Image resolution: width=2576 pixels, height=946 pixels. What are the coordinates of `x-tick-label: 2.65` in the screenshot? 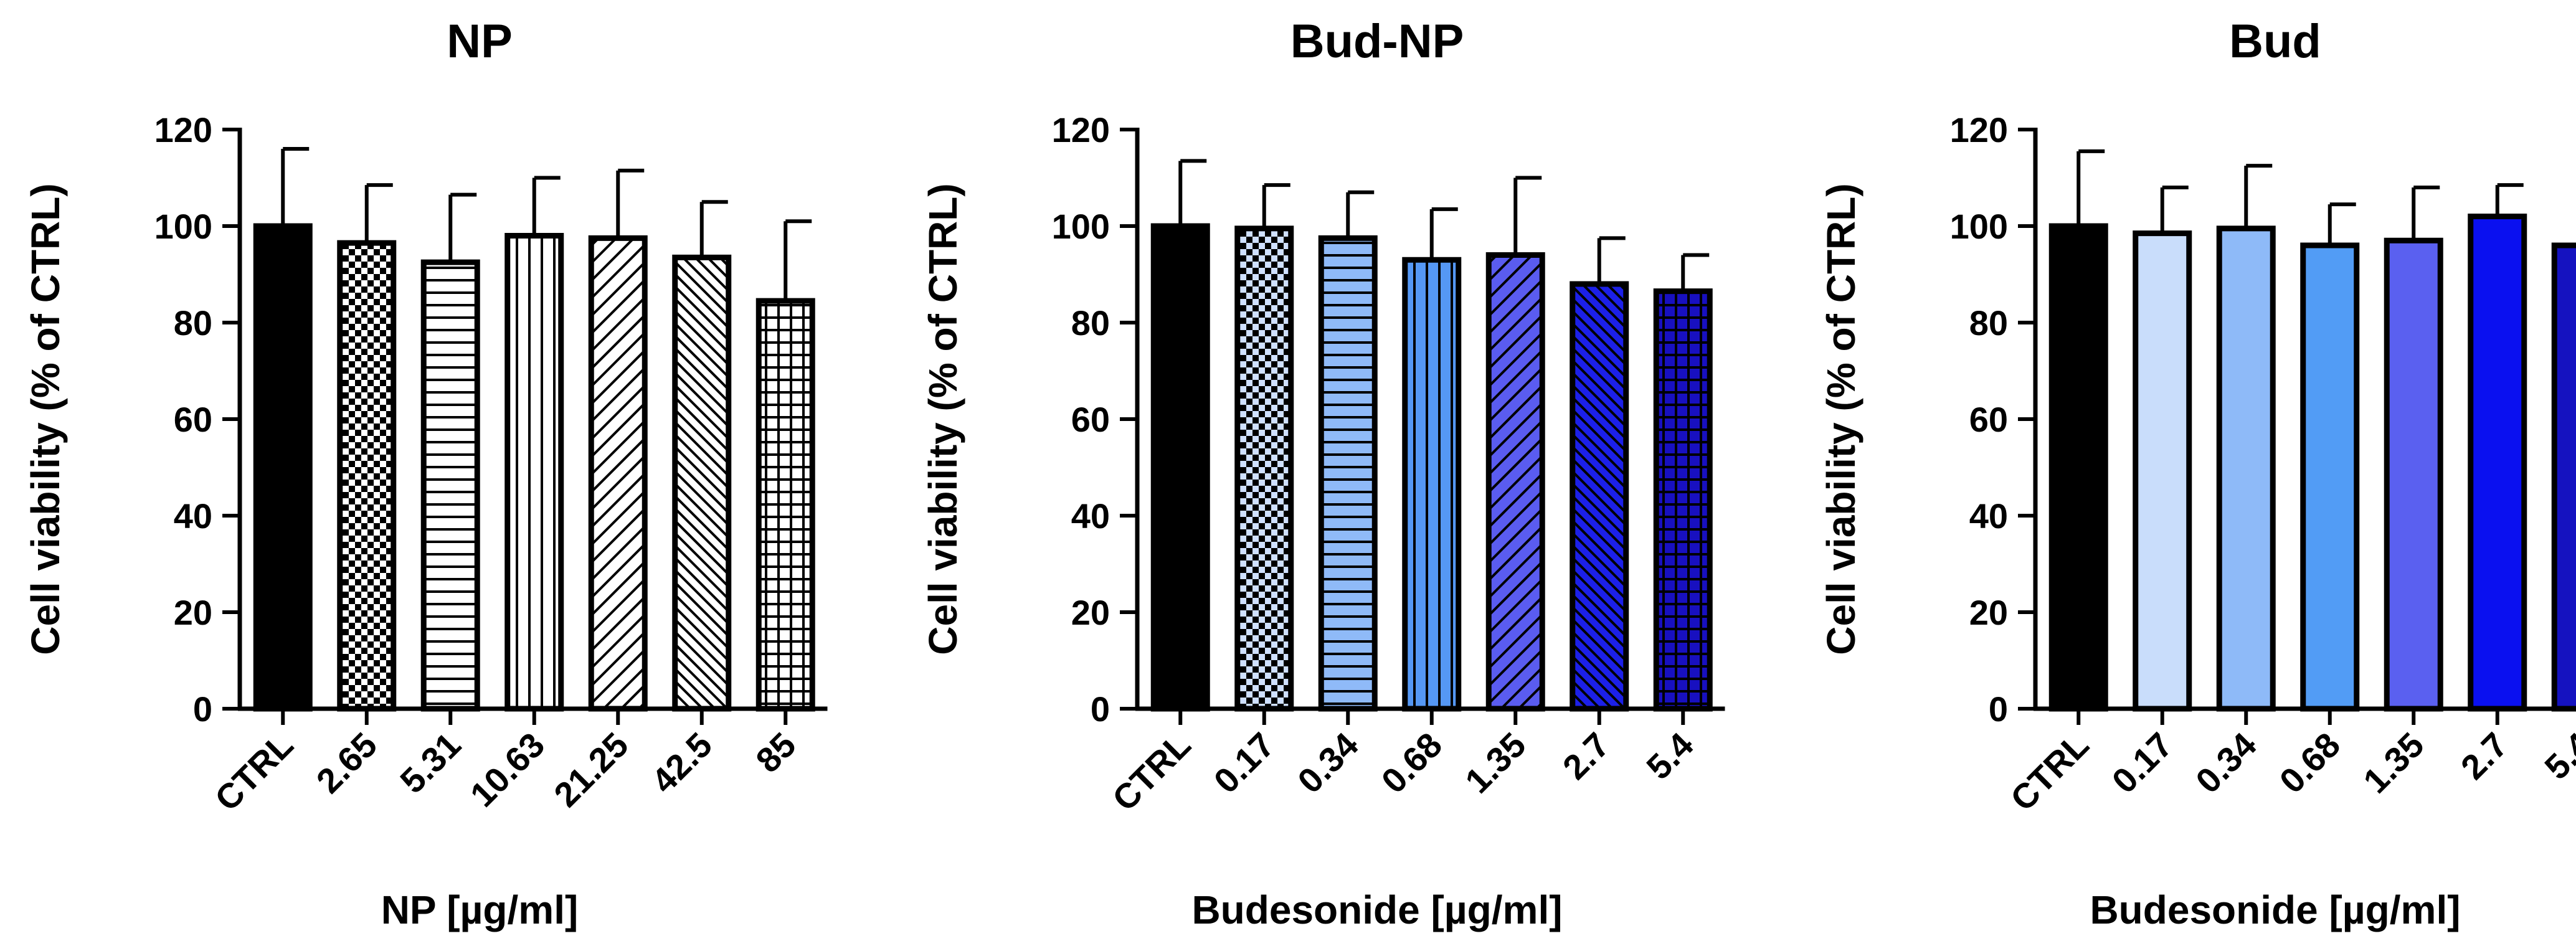 It's located at (347, 763).